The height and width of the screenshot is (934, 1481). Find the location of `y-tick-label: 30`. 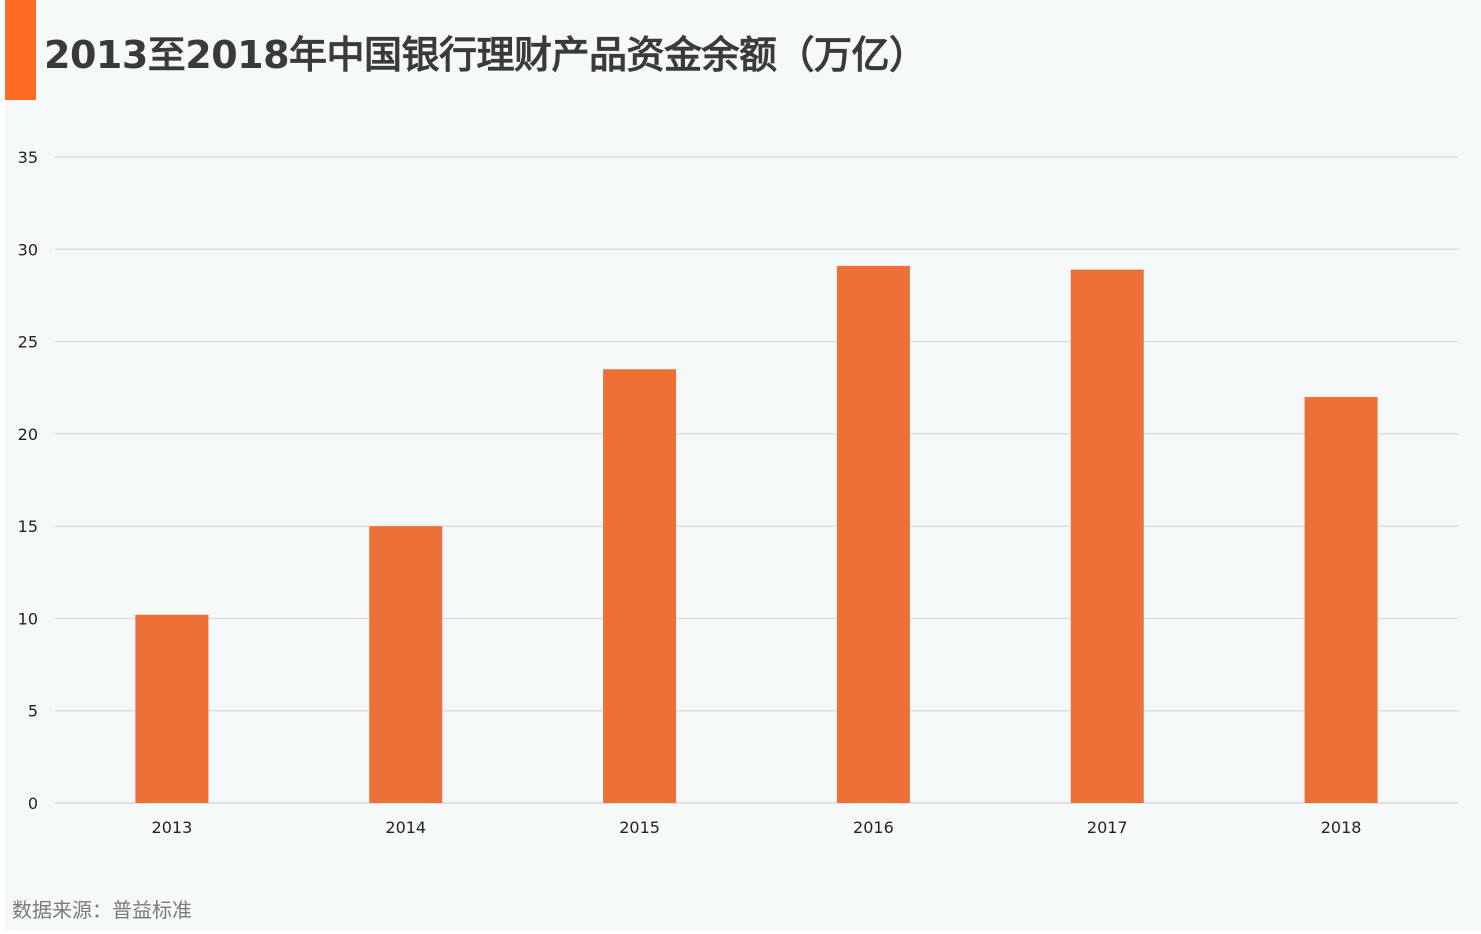

y-tick-label: 30 is located at coordinates (28, 249).